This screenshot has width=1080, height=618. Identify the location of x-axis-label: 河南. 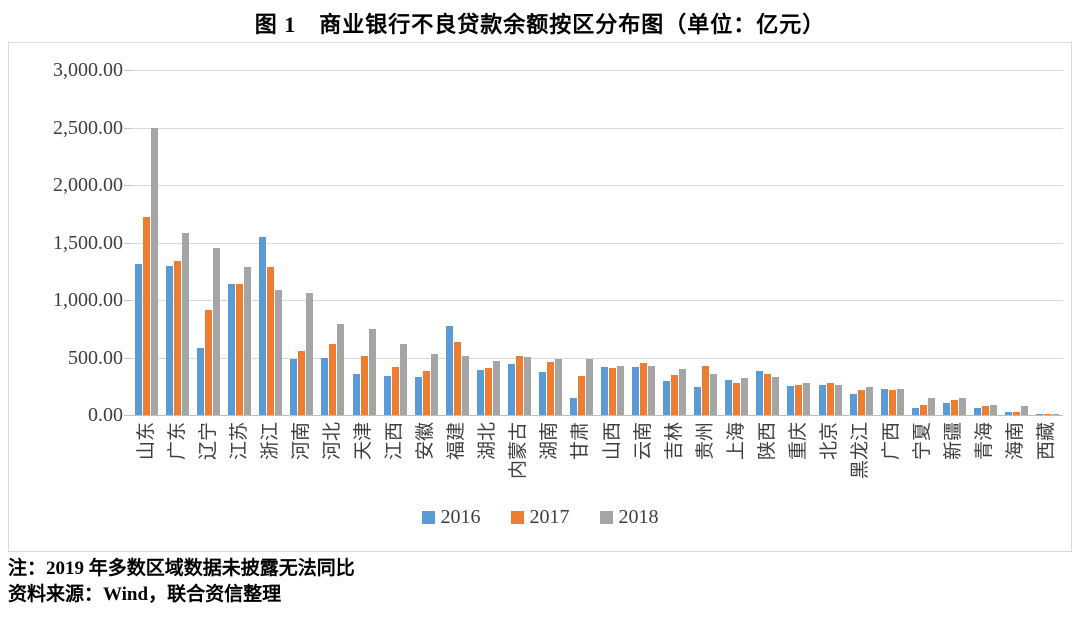
(301, 441).